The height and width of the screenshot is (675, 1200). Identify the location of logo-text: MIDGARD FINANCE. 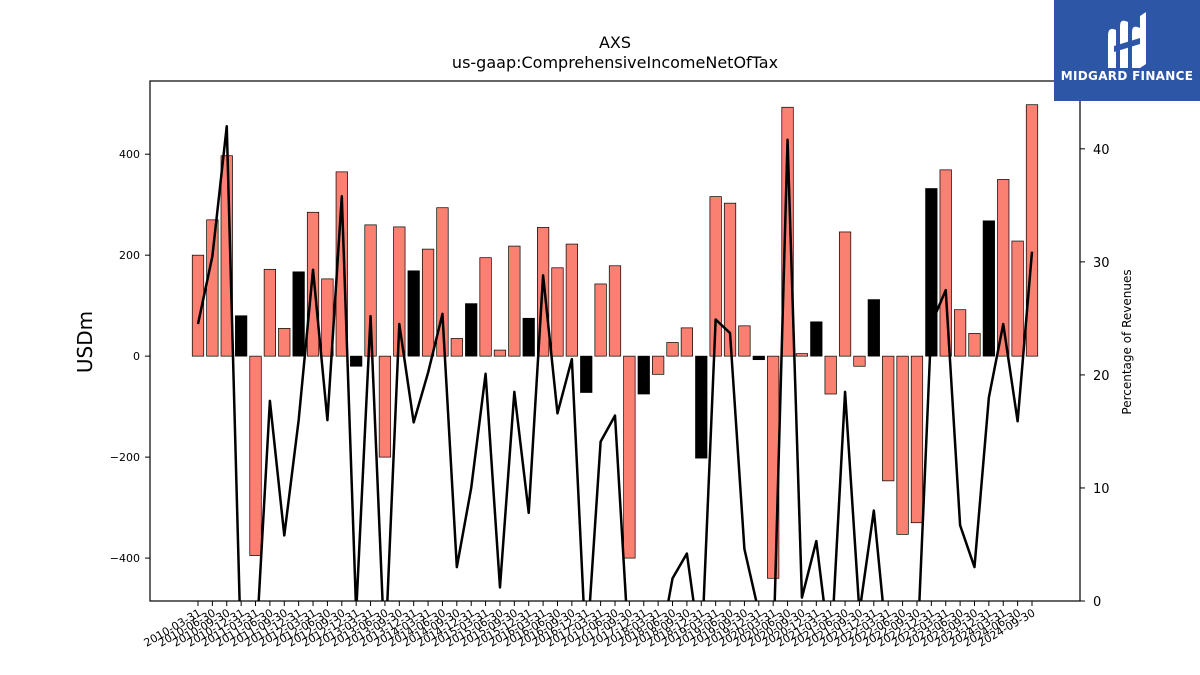
(1127, 76).